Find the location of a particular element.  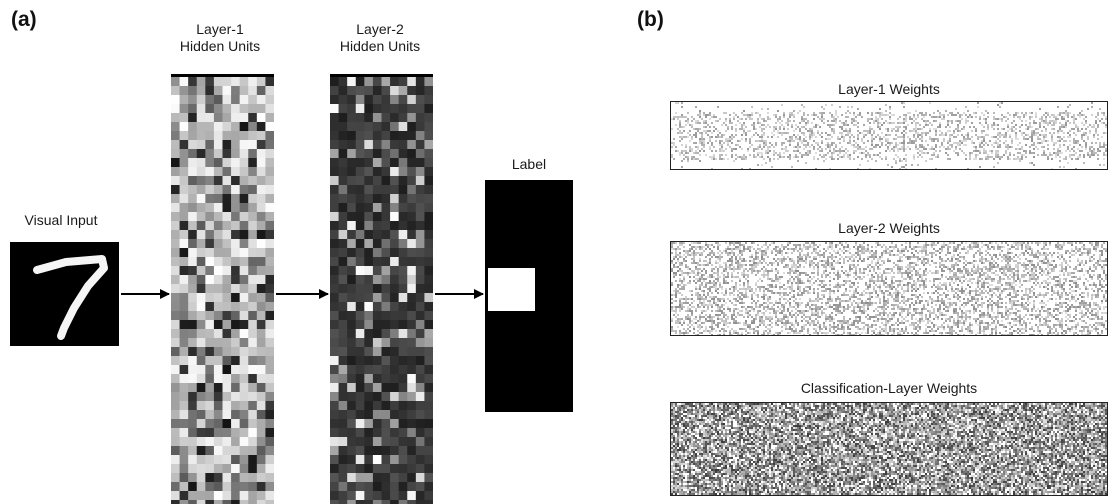

layer2-activation-map is located at coordinates (381, 290).